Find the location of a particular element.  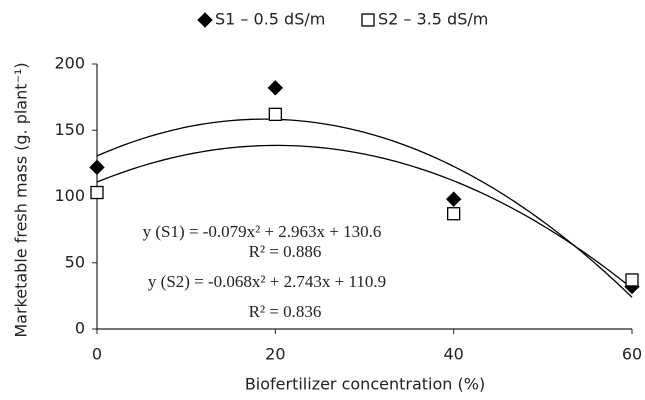

equation: y (S2) = -0.068x² + 2.743x + 110.9 is located at coordinates (267, 281).